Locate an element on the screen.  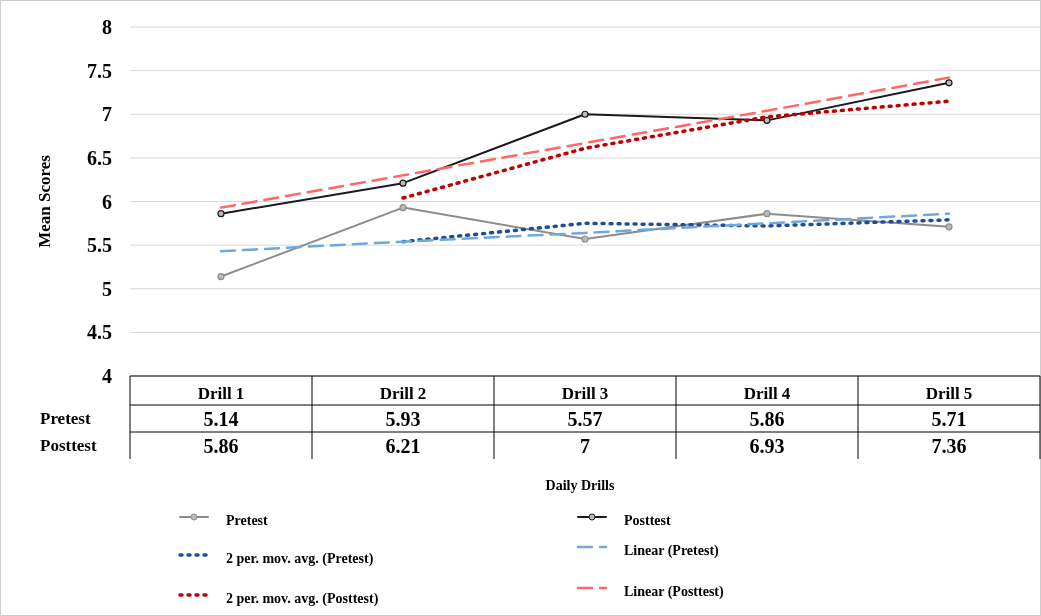
y-tick-label: 6.5 is located at coordinates (99, 157).